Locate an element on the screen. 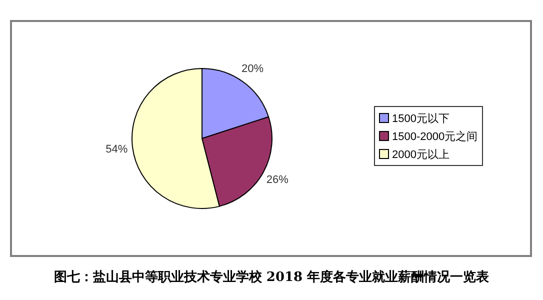 The width and height of the screenshot is (543, 300). legend-label: 1500元以下 is located at coordinates (421, 119).